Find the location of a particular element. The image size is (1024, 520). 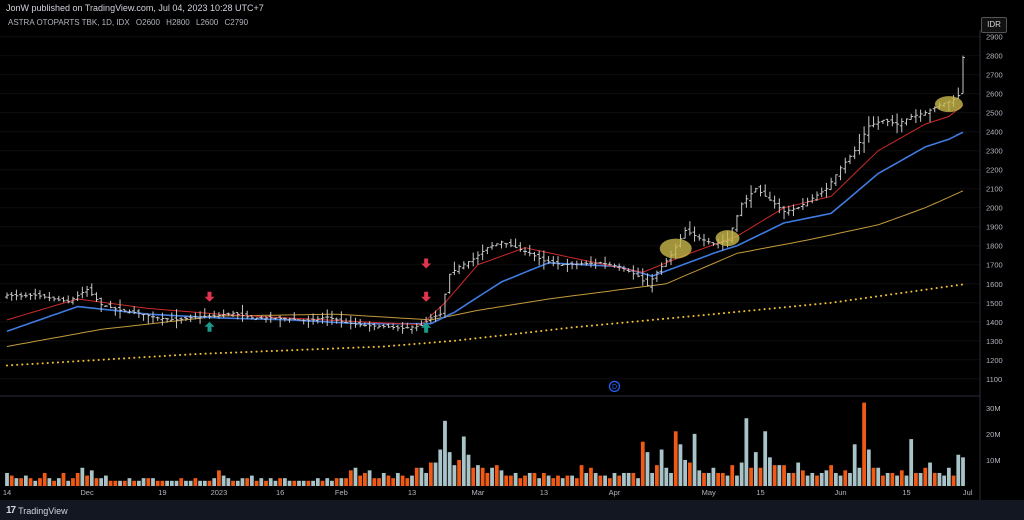

event-marker: D is located at coordinates (614, 386).